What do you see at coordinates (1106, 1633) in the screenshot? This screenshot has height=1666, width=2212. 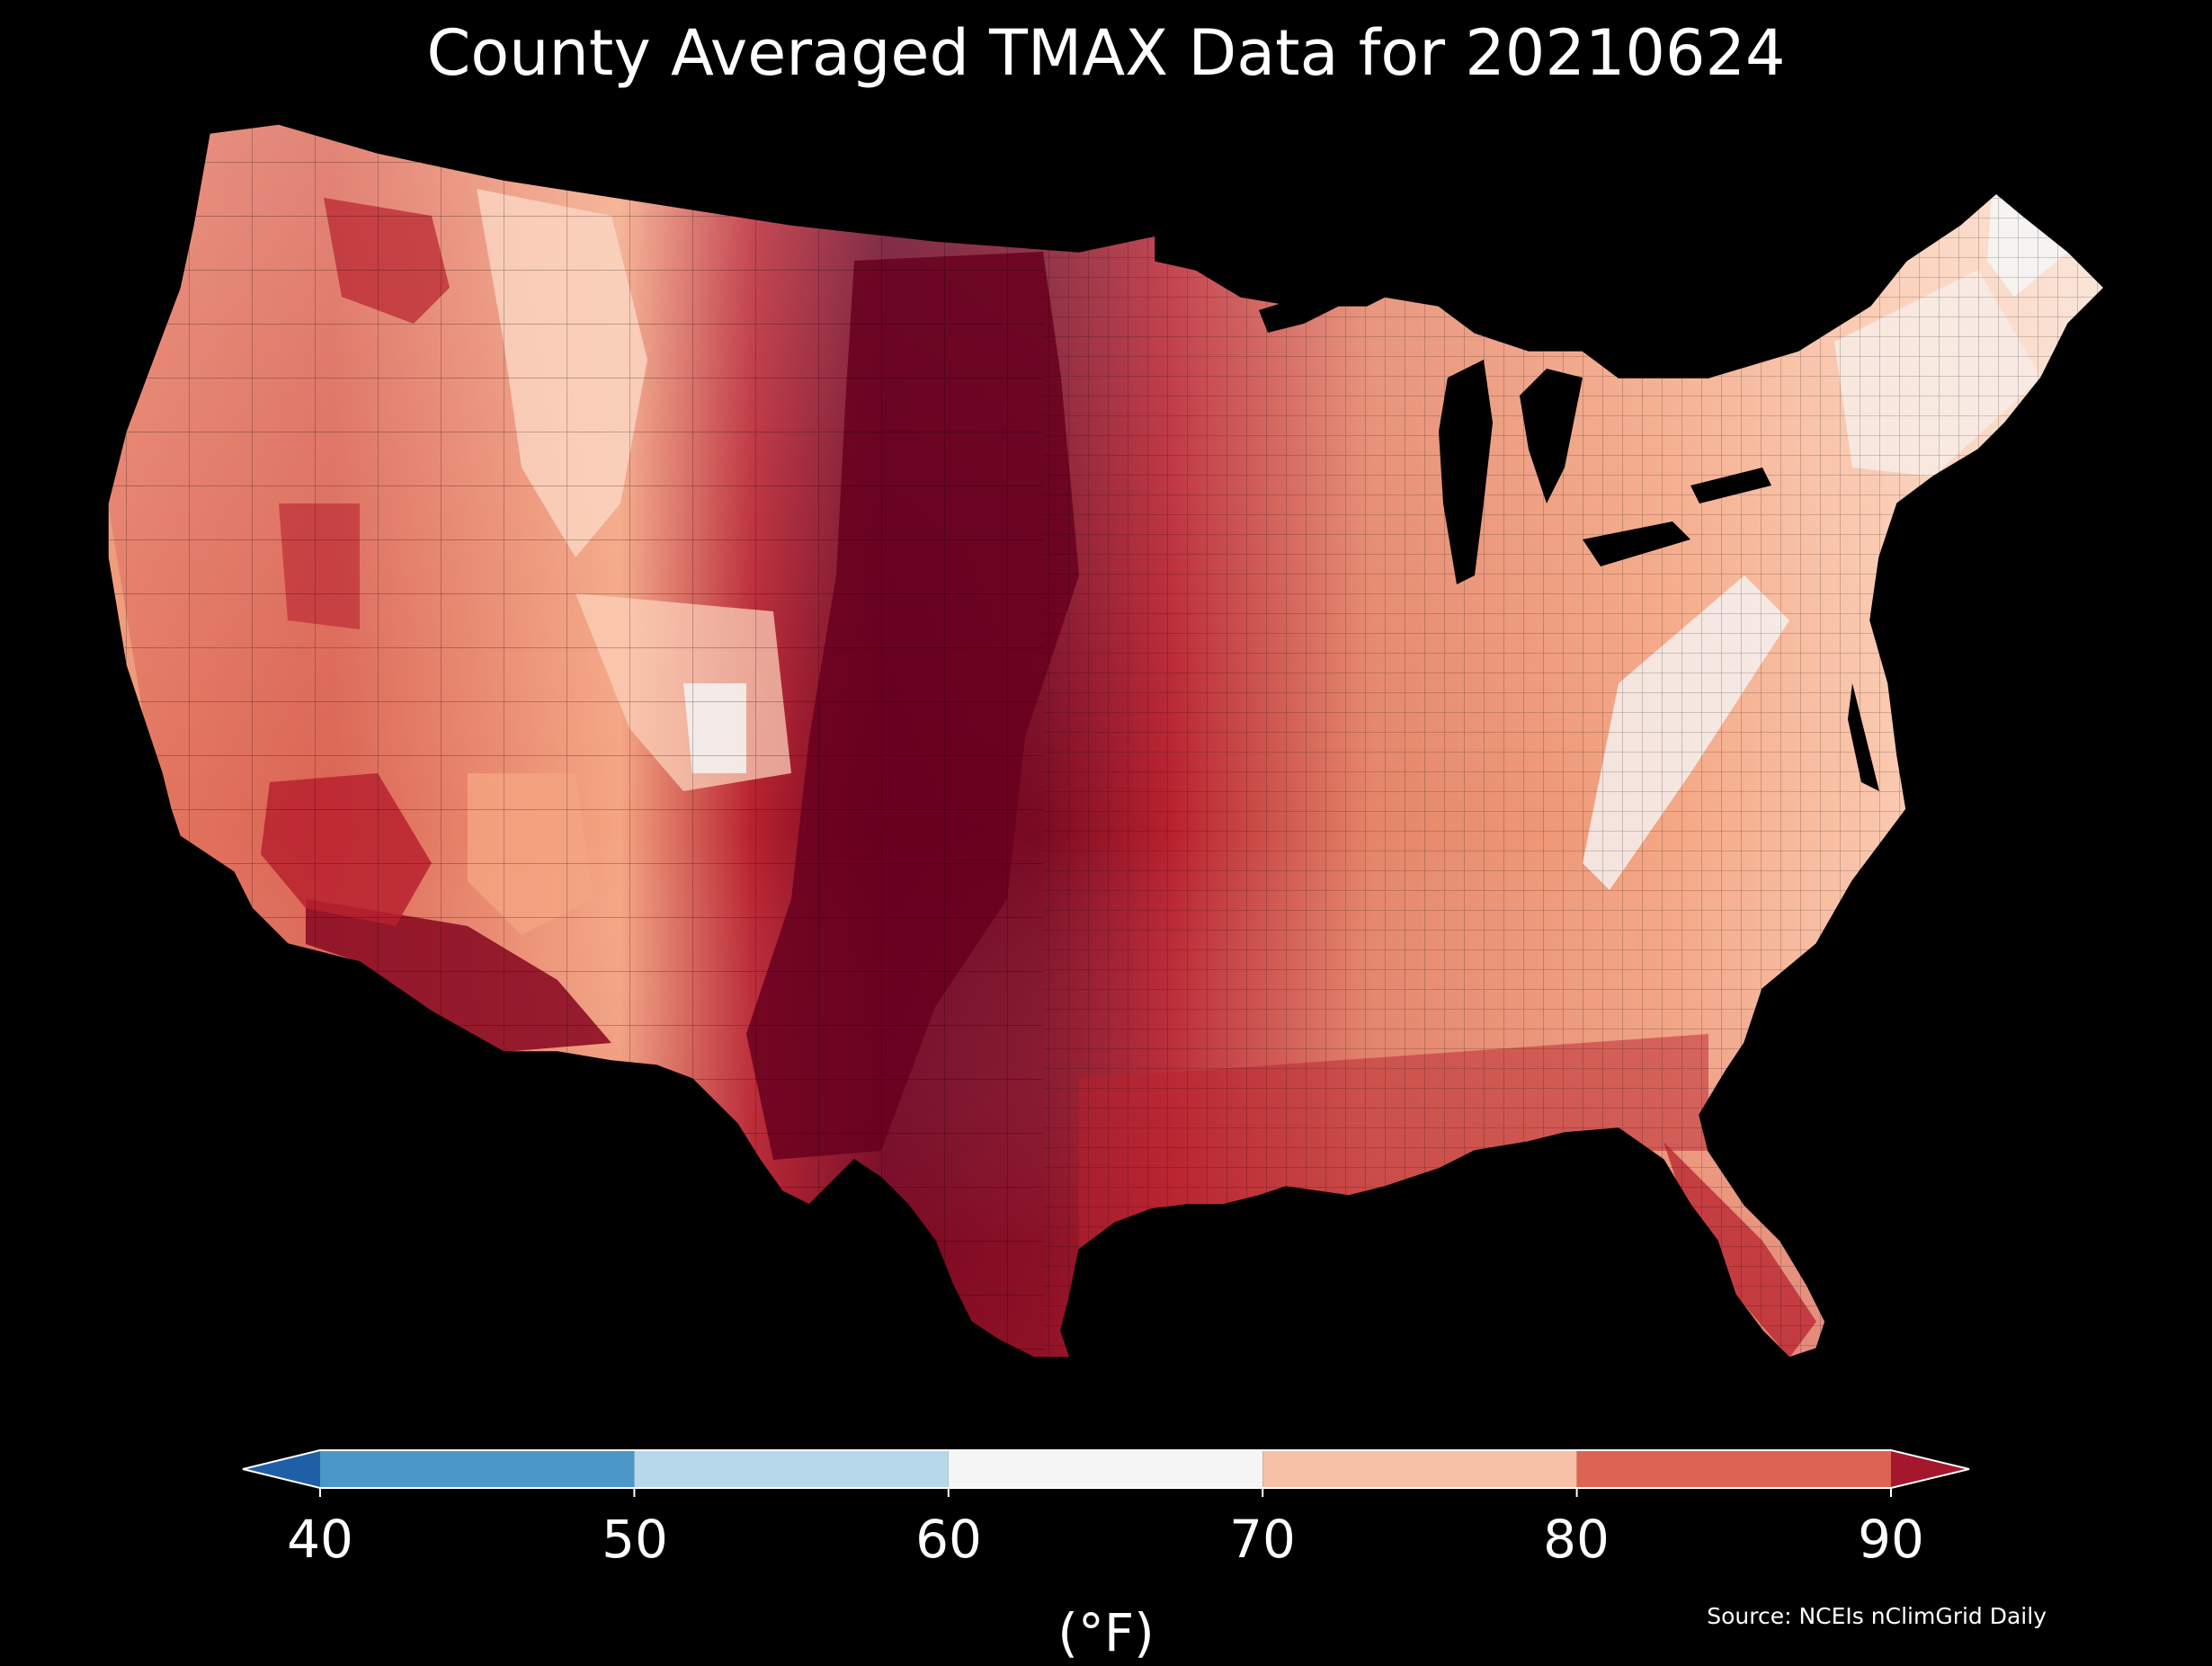 I see `colorbar-unit-label: (°F)` at bounding box center [1106, 1633].